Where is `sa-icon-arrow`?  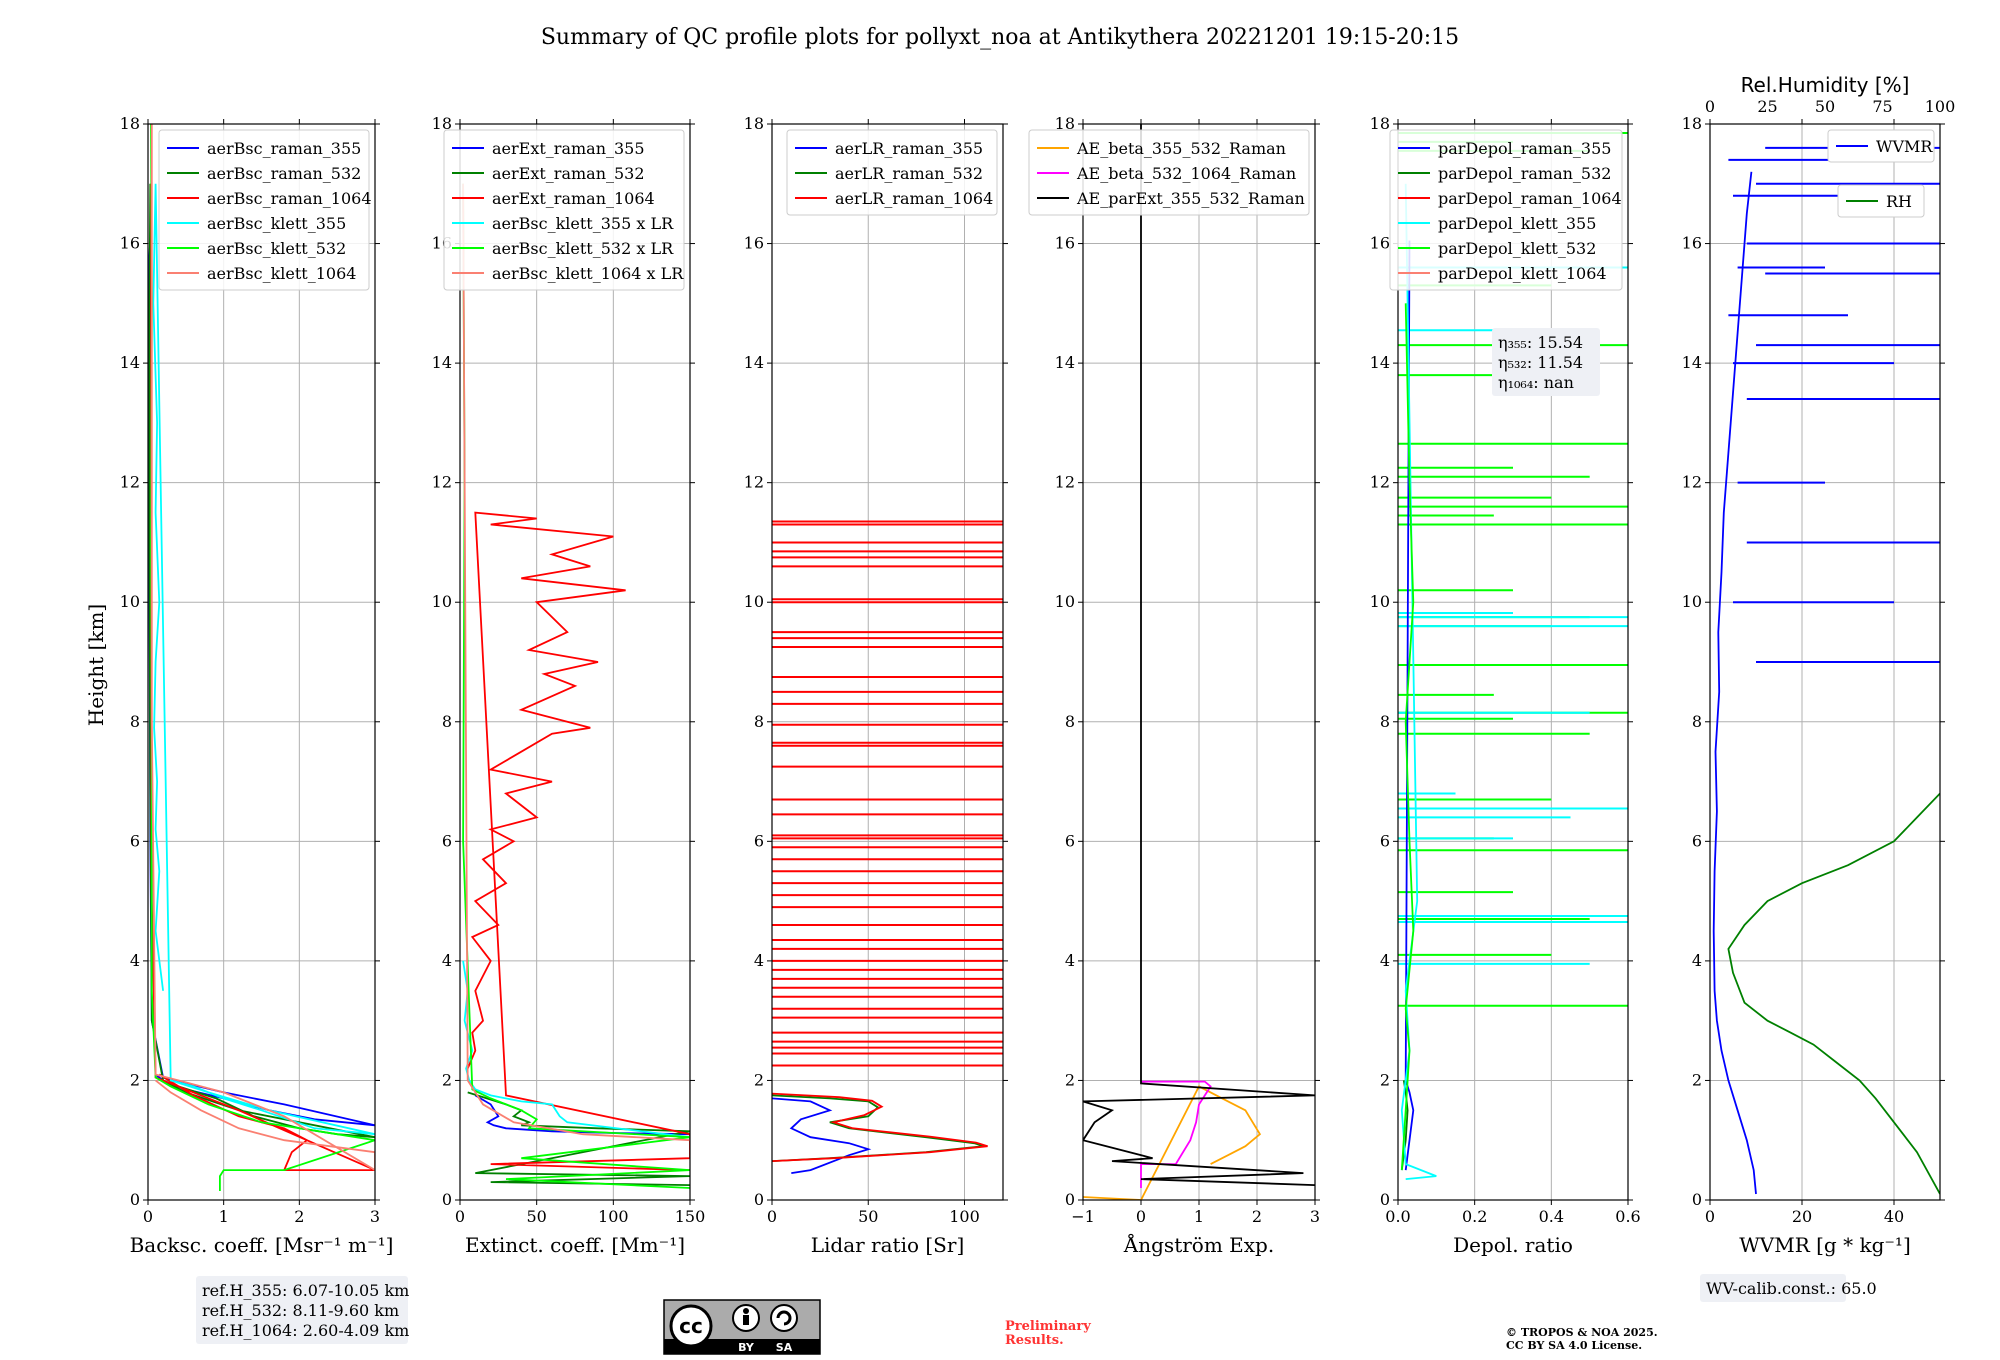
sa-icon-arrow is located at coordinates (784, 1318).